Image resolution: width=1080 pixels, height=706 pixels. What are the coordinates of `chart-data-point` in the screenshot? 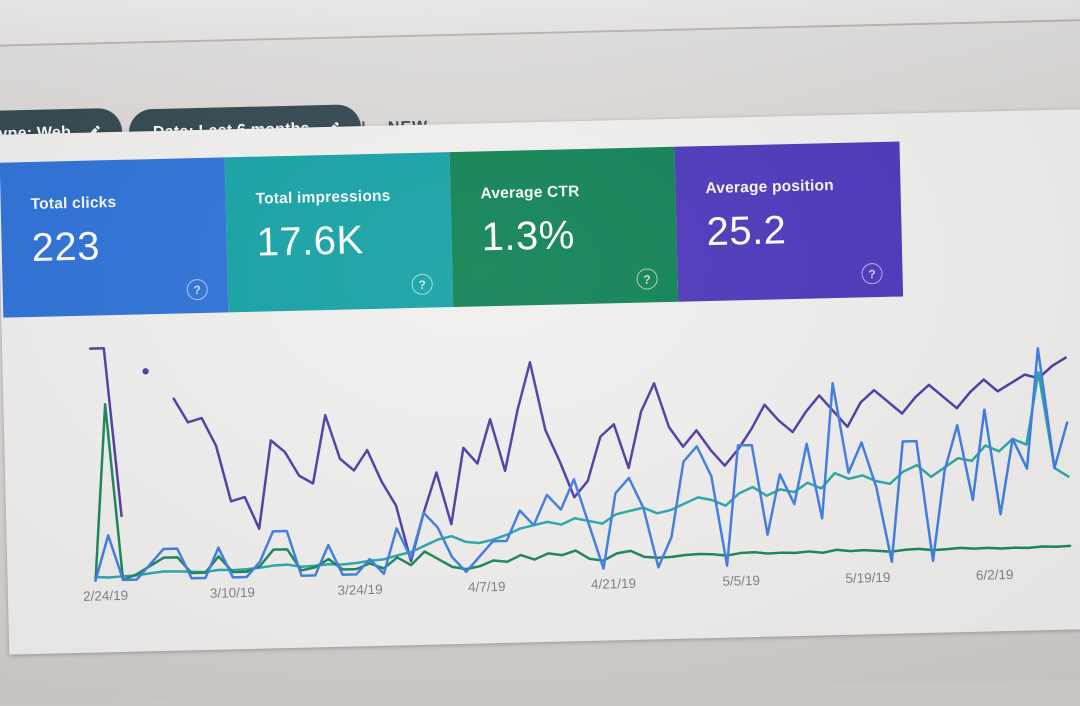 It's located at (145, 371).